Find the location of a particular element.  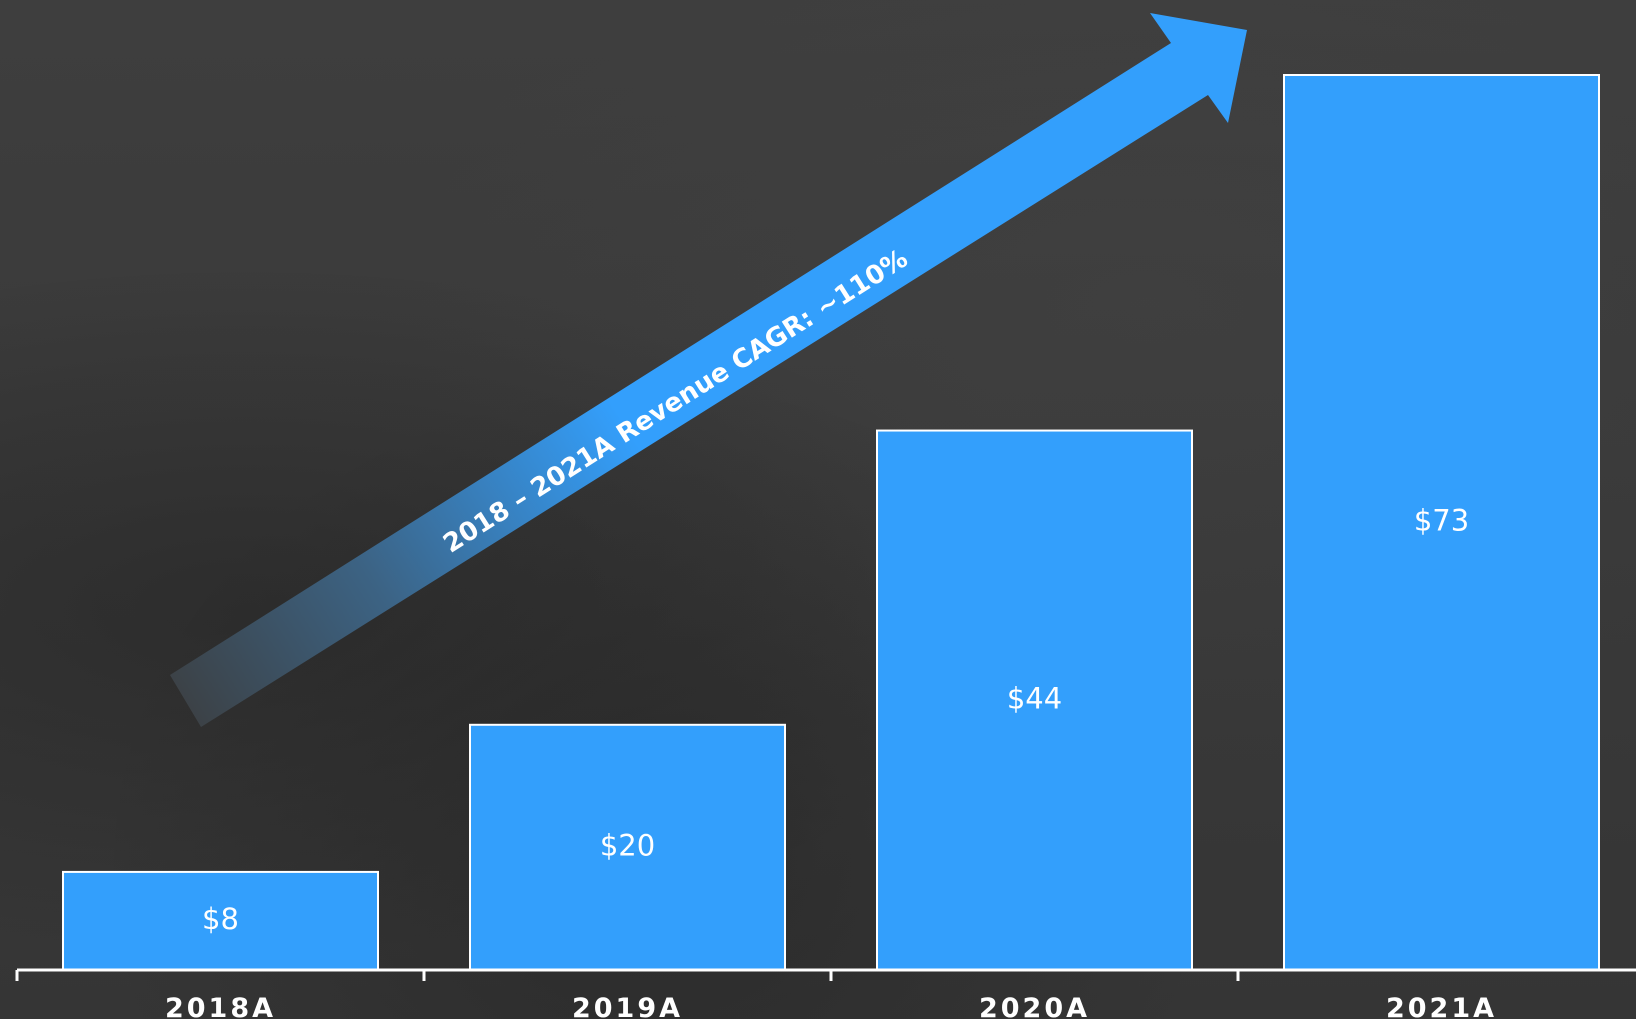

bar-2020A is located at coordinates (1034, 700).